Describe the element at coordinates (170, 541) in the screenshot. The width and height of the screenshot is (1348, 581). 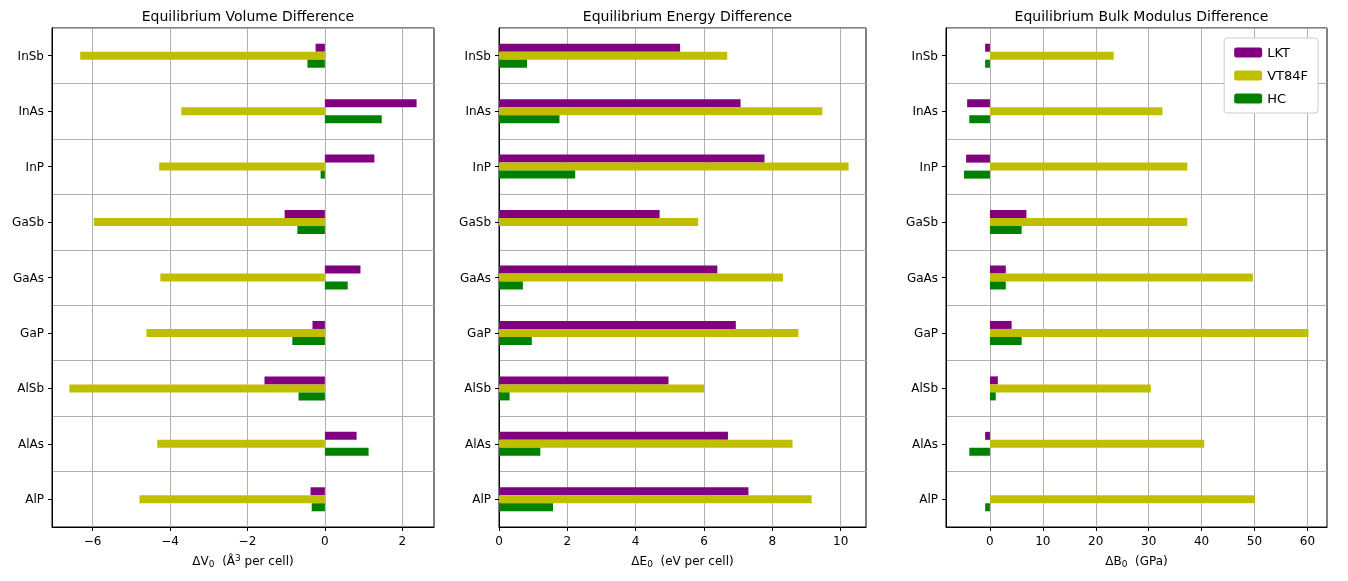
I see `x-tick-label: −4` at that location.